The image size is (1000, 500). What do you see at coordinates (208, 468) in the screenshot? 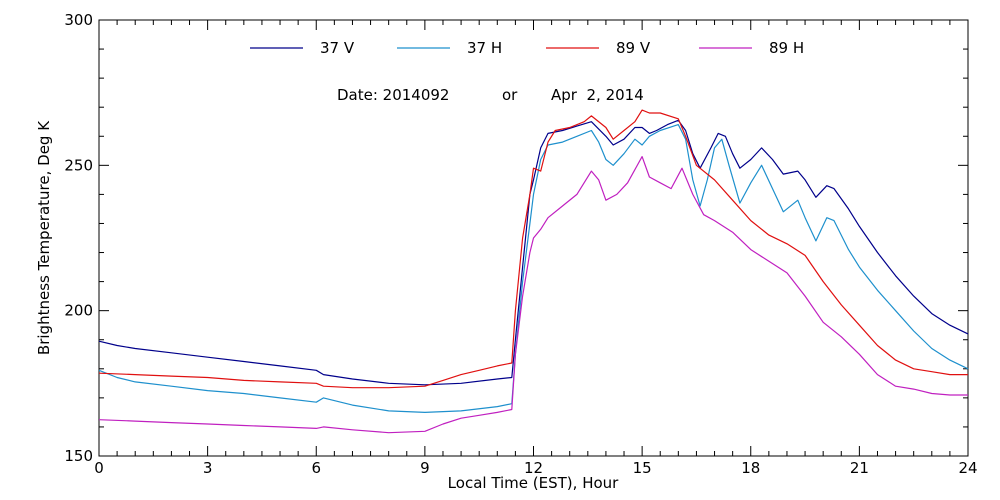
I see `x-tick-label: 3` at bounding box center [208, 468].